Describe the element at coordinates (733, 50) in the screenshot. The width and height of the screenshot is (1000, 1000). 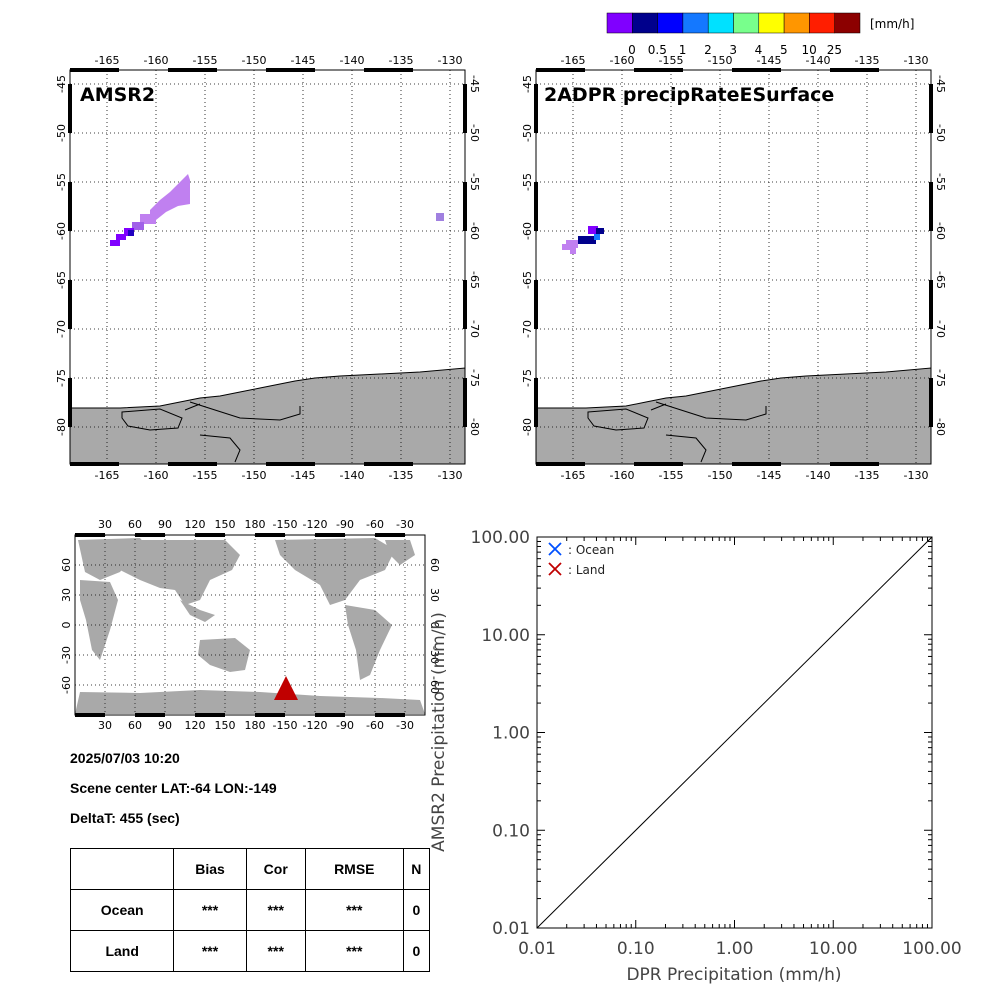
I see `colorbar-tick-label: 3` at that location.